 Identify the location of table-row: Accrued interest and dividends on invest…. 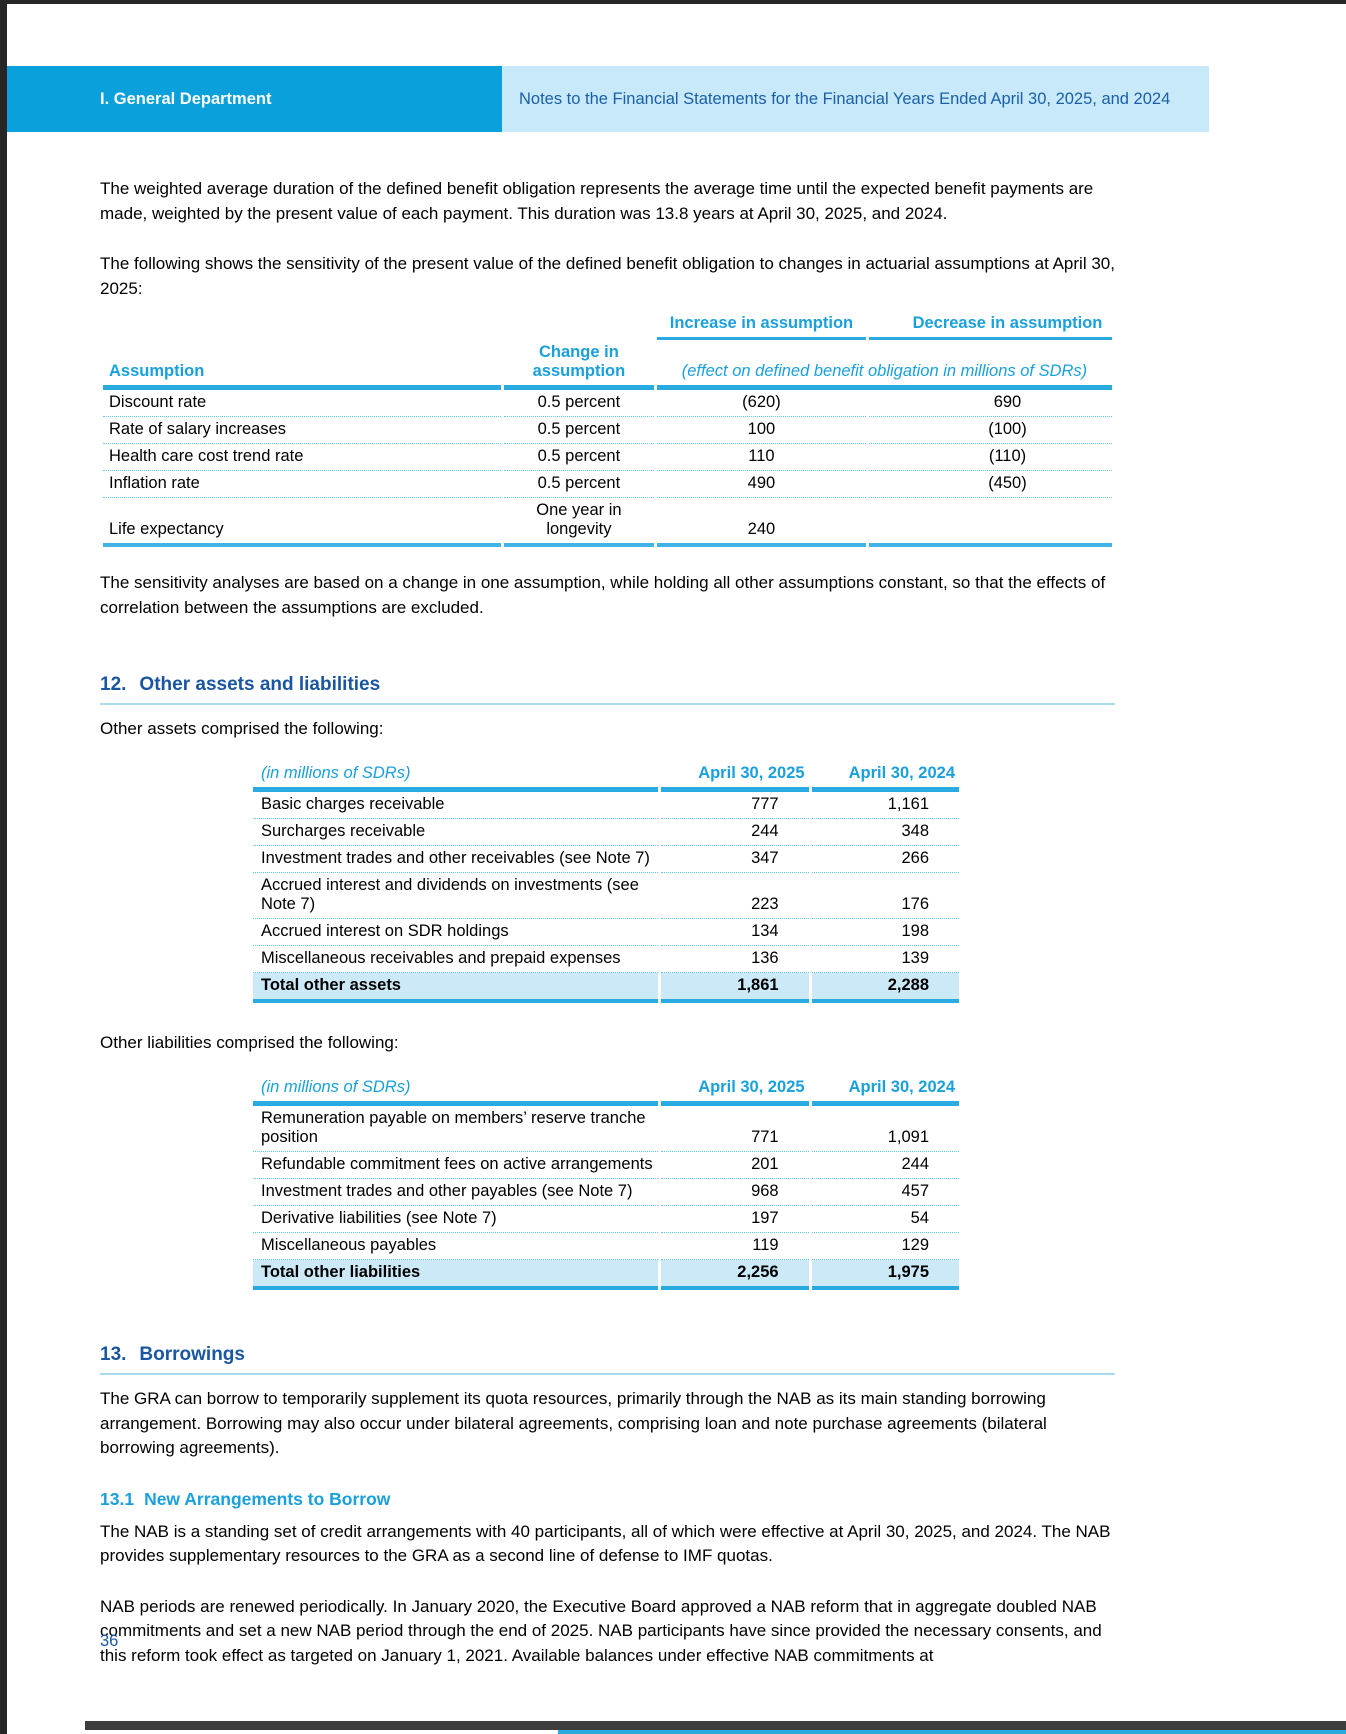
(606, 896).